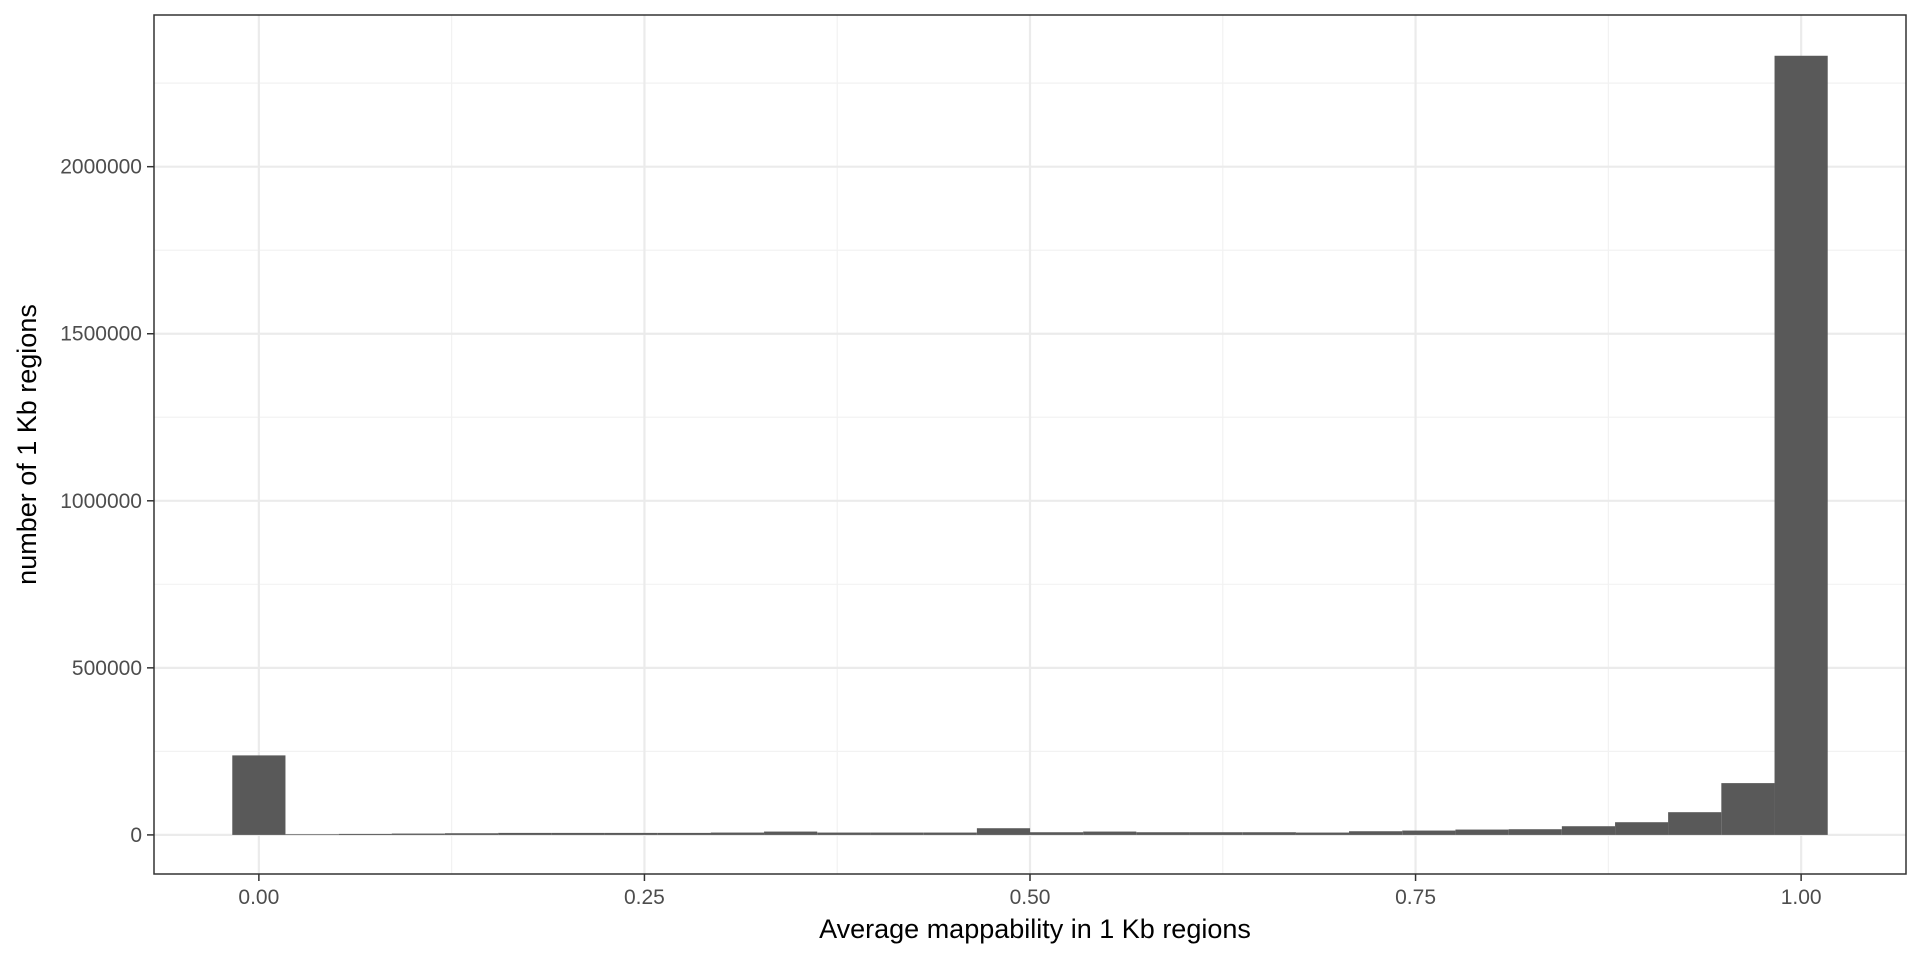 The height and width of the screenshot is (960, 1920). Describe the element at coordinates (107, 668) in the screenshot. I see `y-tick-label: 500000` at that location.